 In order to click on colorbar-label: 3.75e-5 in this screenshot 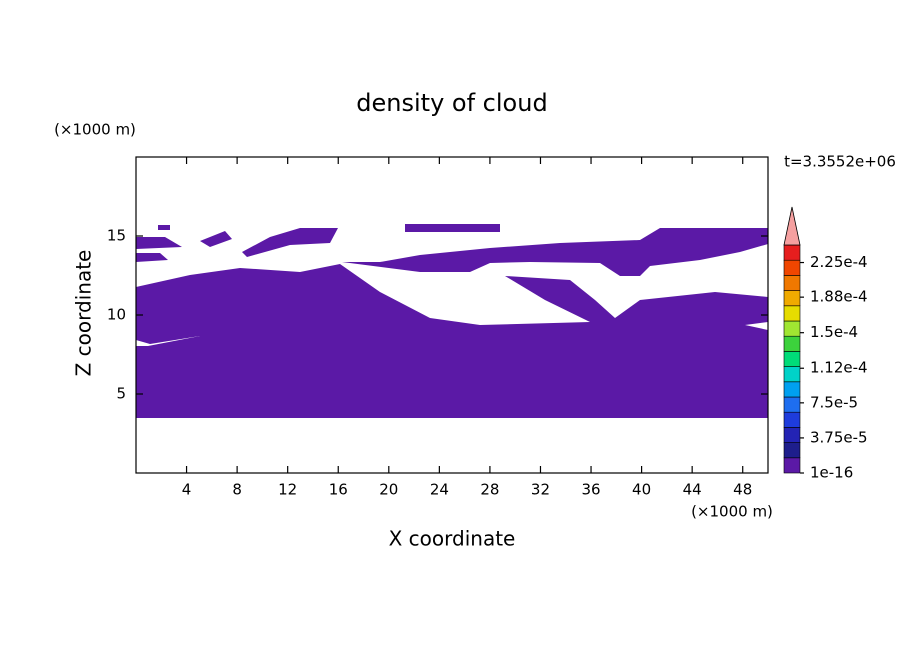, I will do `click(839, 437)`.